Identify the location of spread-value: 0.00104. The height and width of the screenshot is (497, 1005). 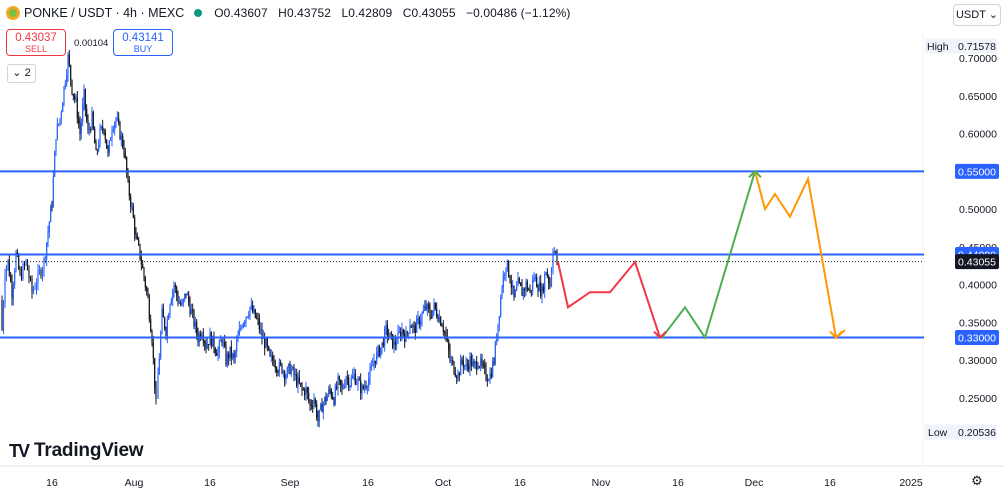
(91, 43).